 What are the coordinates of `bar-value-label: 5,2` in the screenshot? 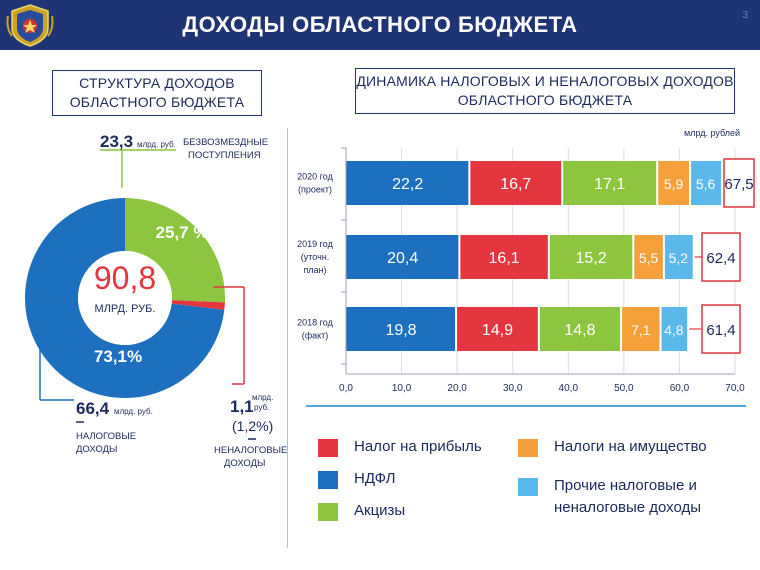 It's located at (679, 258).